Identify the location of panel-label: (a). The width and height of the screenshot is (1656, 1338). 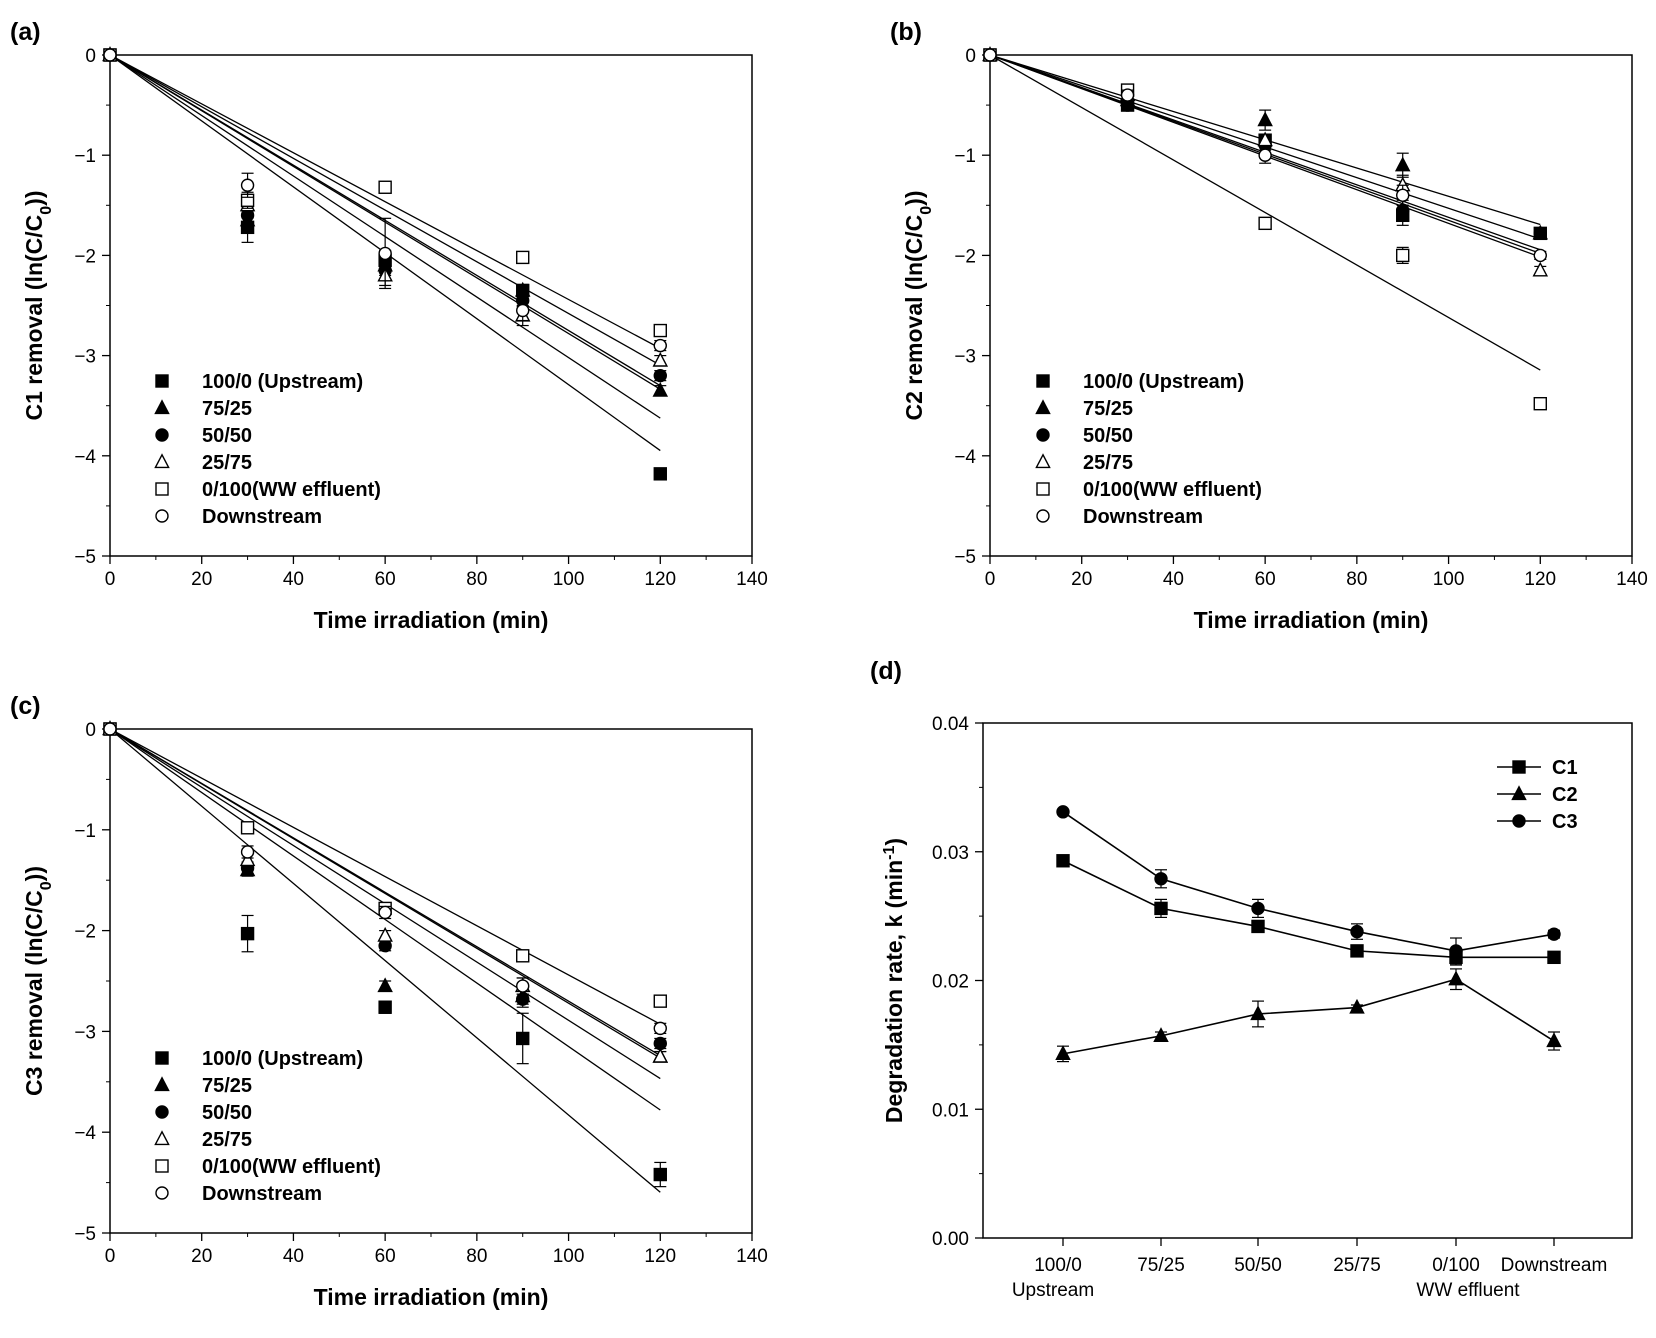
(25, 32).